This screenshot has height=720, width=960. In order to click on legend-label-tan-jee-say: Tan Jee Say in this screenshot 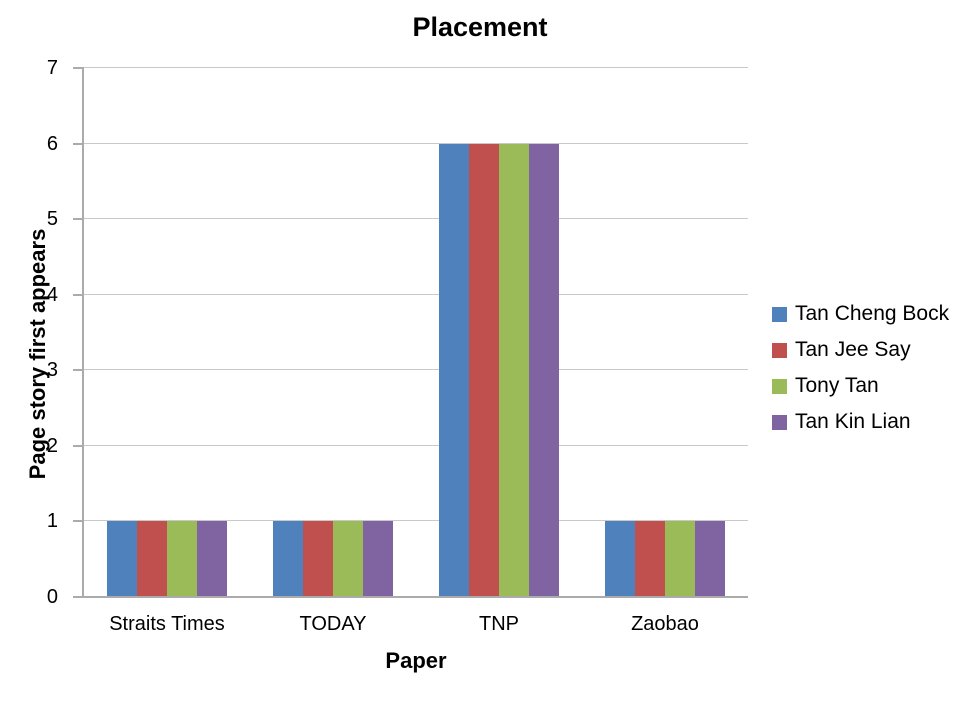, I will do `click(853, 349)`.